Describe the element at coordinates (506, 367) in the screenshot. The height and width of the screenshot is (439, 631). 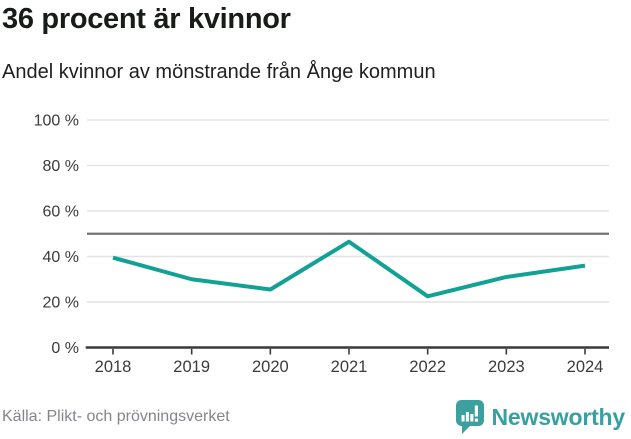
I see `svg-text: 2023` at that location.